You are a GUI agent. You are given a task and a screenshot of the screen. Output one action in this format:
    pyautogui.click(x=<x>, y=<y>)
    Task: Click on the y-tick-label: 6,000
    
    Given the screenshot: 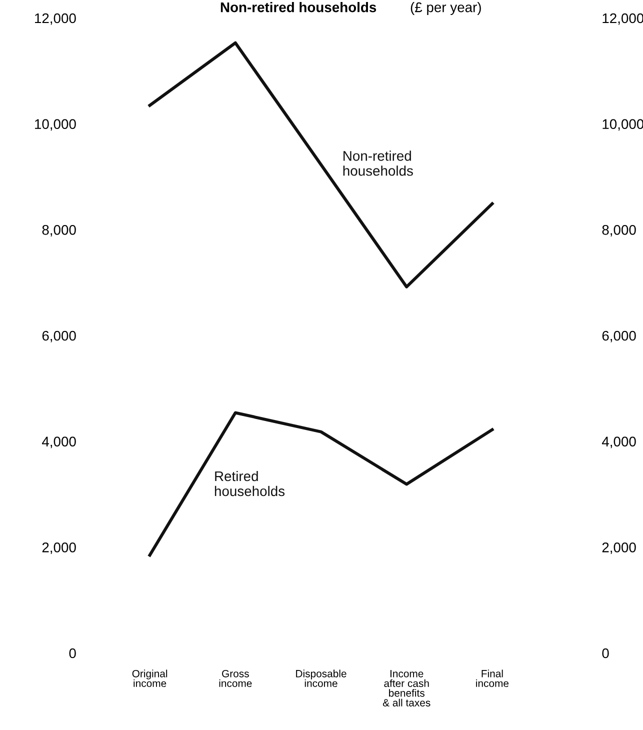 What is the action you would take?
    pyautogui.click(x=59, y=336)
    